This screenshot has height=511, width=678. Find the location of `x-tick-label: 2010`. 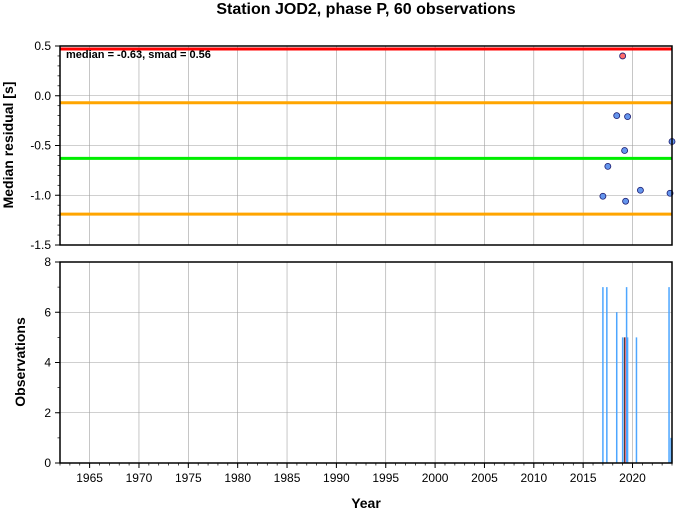

x-tick-label: 2010 is located at coordinates (533, 478).